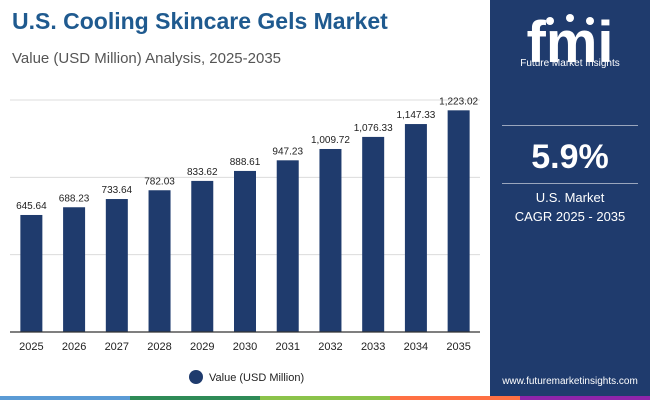 Image resolution: width=650 pixels, height=400 pixels. Describe the element at coordinates (287, 347) in the screenshot. I see `x-tick-label: 2031` at that location.